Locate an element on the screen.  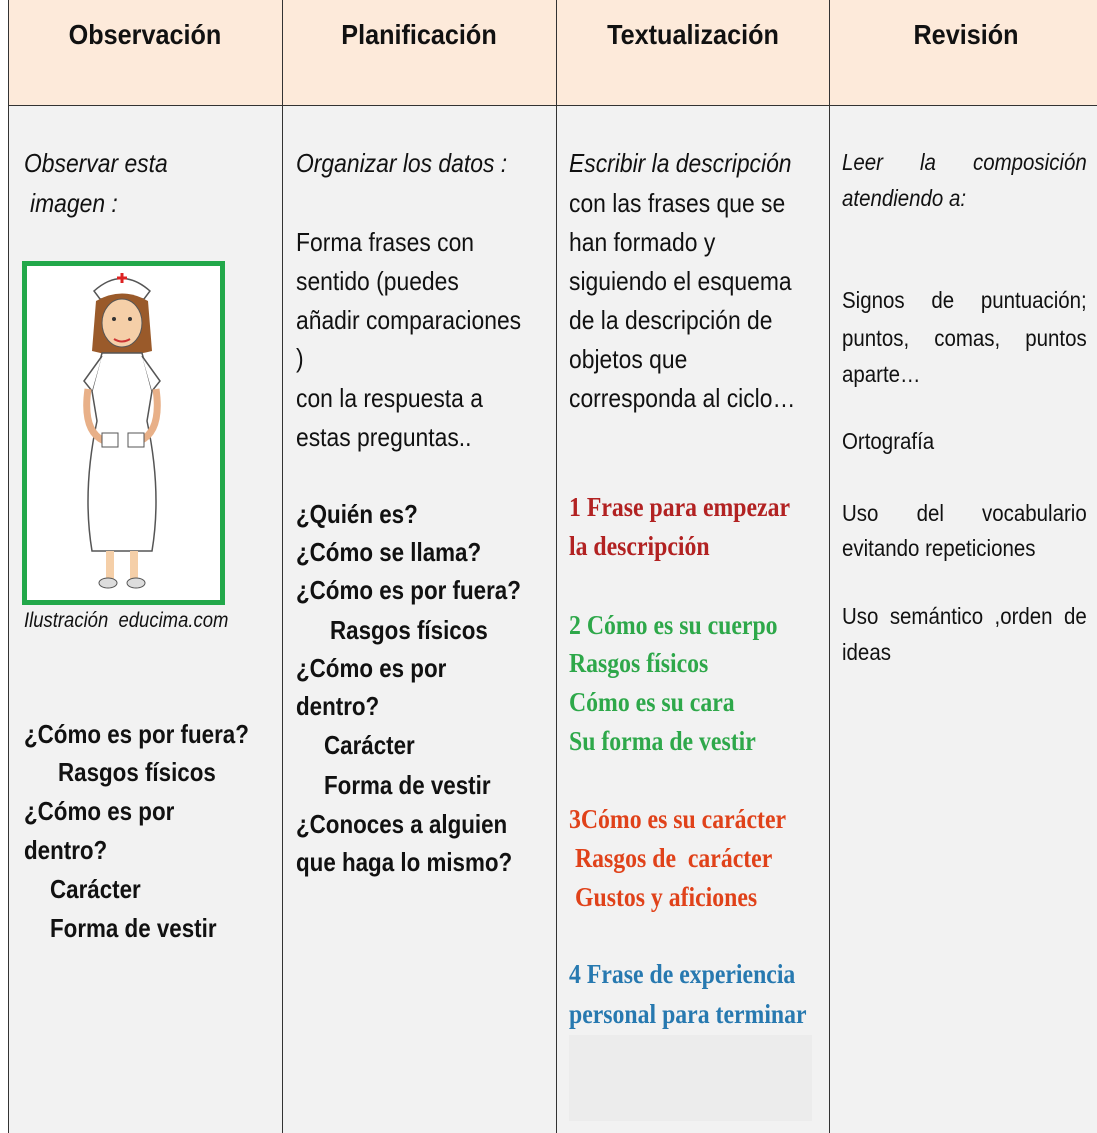
instruction: atendiendo a: is located at coordinates (904, 198).